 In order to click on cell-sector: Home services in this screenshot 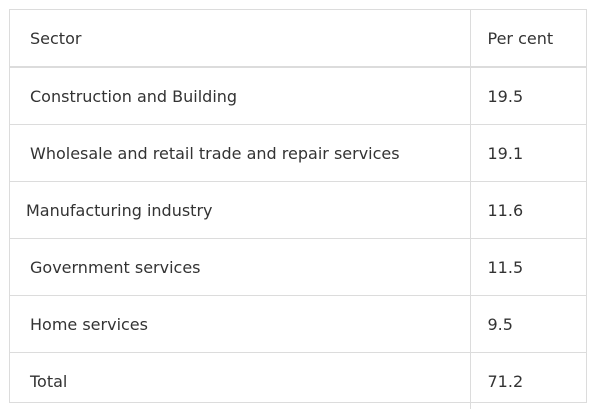, I will do `click(240, 324)`.